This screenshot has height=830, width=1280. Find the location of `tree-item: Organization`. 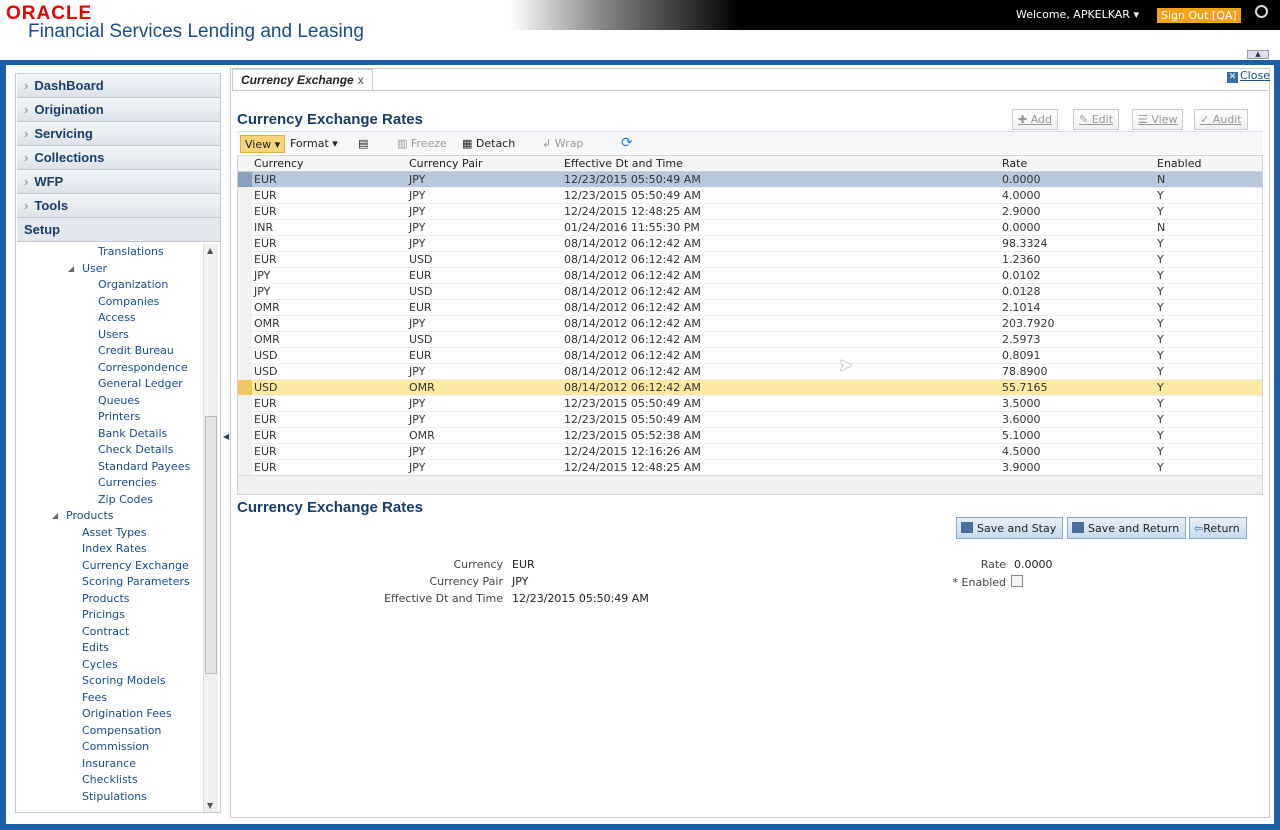

tree-item: Organization is located at coordinates (109, 285).